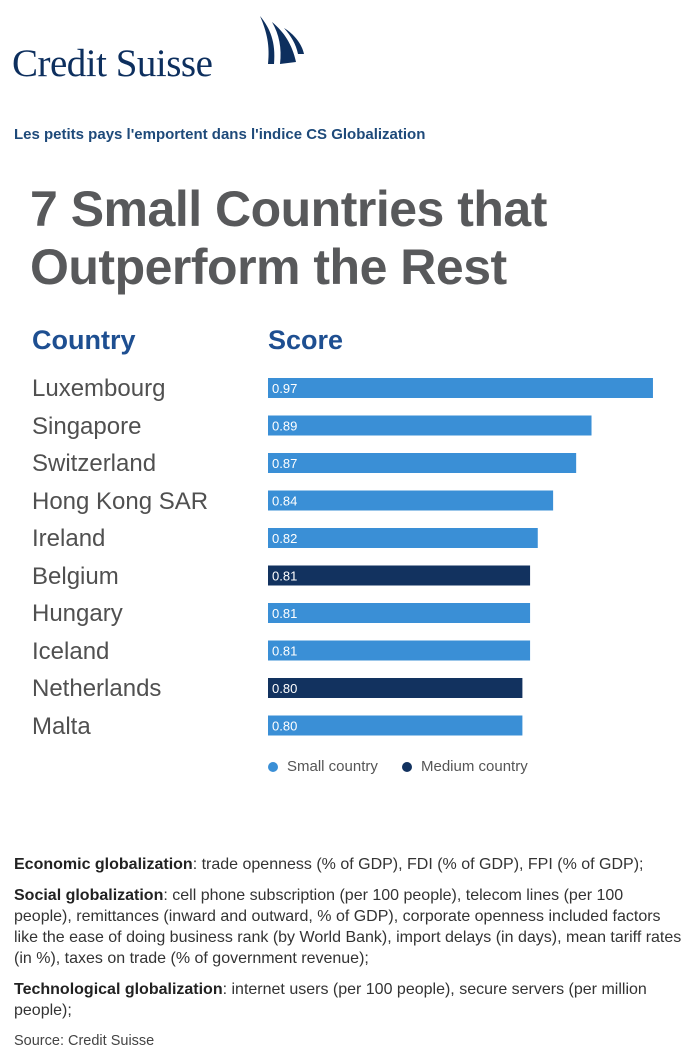  What do you see at coordinates (284, 463) in the screenshot?
I see `bar-value-label: 0.87` at bounding box center [284, 463].